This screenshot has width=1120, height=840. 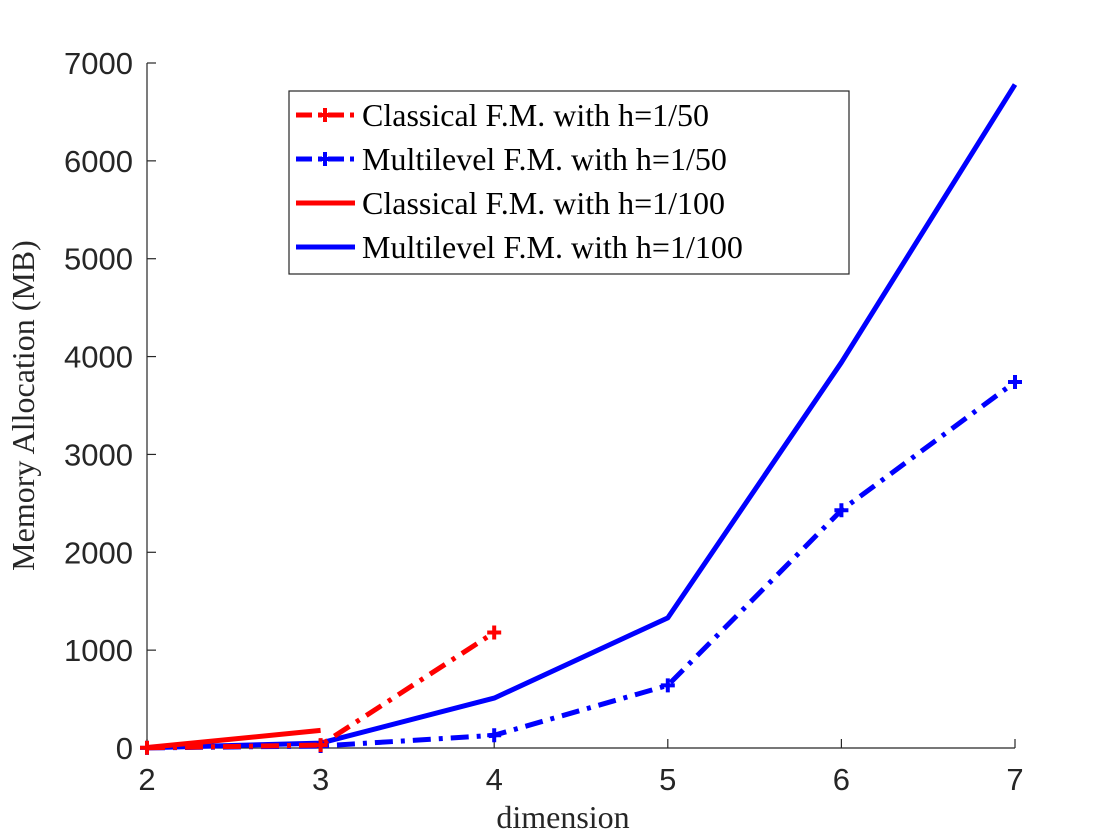 What do you see at coordinates (98, 259) in the screenshot?
I see `y-tick-label: 5000` at bounding box center [98, 259].